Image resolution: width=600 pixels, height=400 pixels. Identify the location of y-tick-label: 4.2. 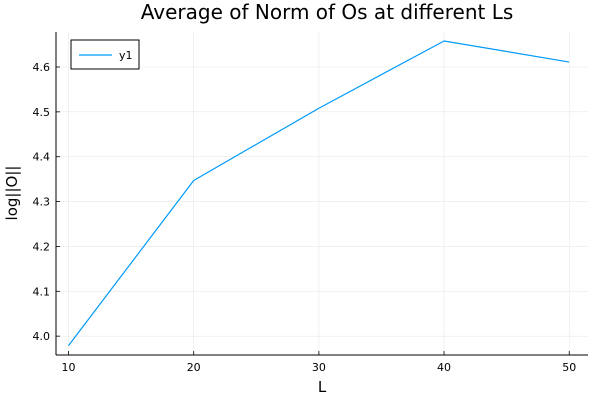
(42, 246).